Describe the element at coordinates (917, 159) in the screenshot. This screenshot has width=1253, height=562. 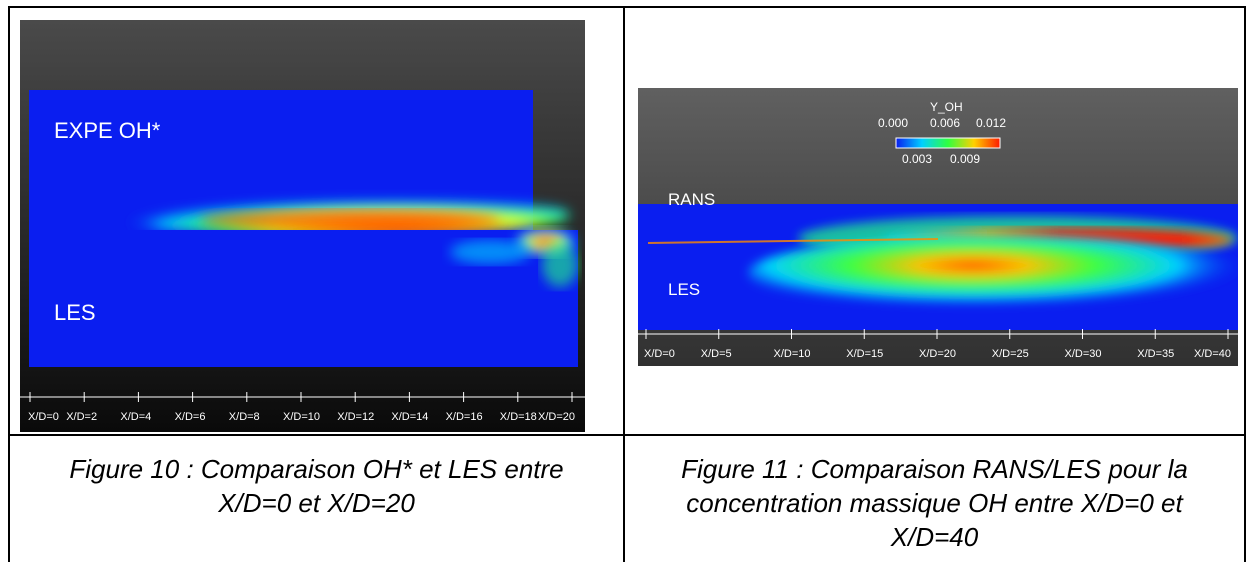
I see `colorbar-bottom-label-0: 0.003` at that location.